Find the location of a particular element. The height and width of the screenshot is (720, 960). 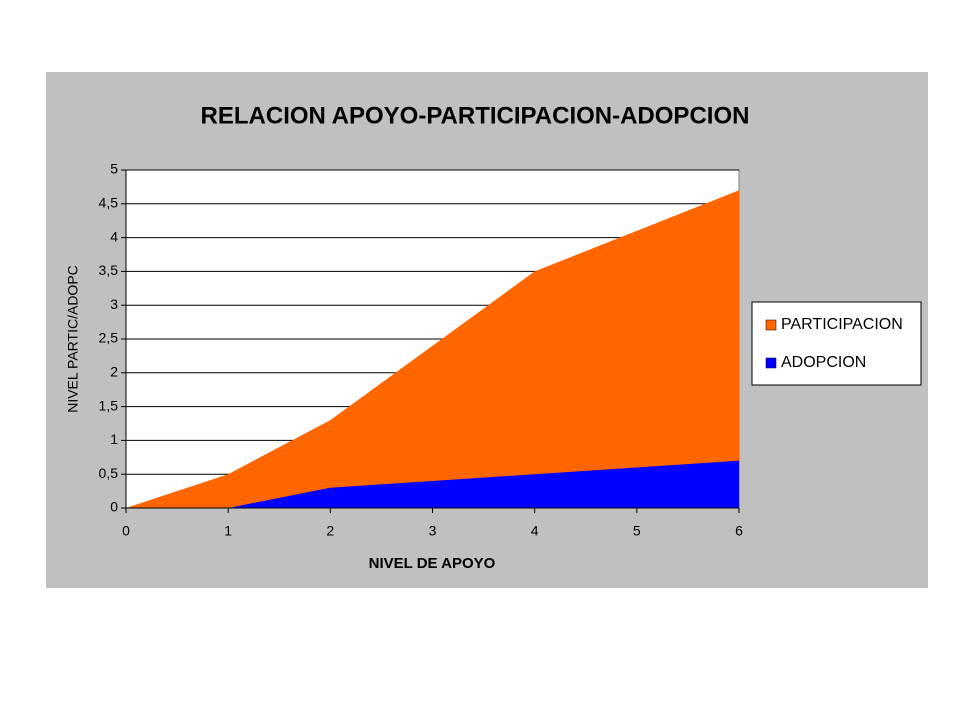

x-axis-label: NIVEL DE APOYO is located at coordinates (432, 563).